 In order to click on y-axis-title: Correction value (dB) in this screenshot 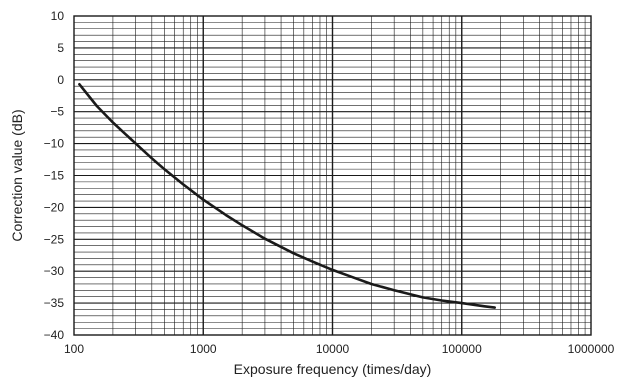, I will do `click(17, 175)`.